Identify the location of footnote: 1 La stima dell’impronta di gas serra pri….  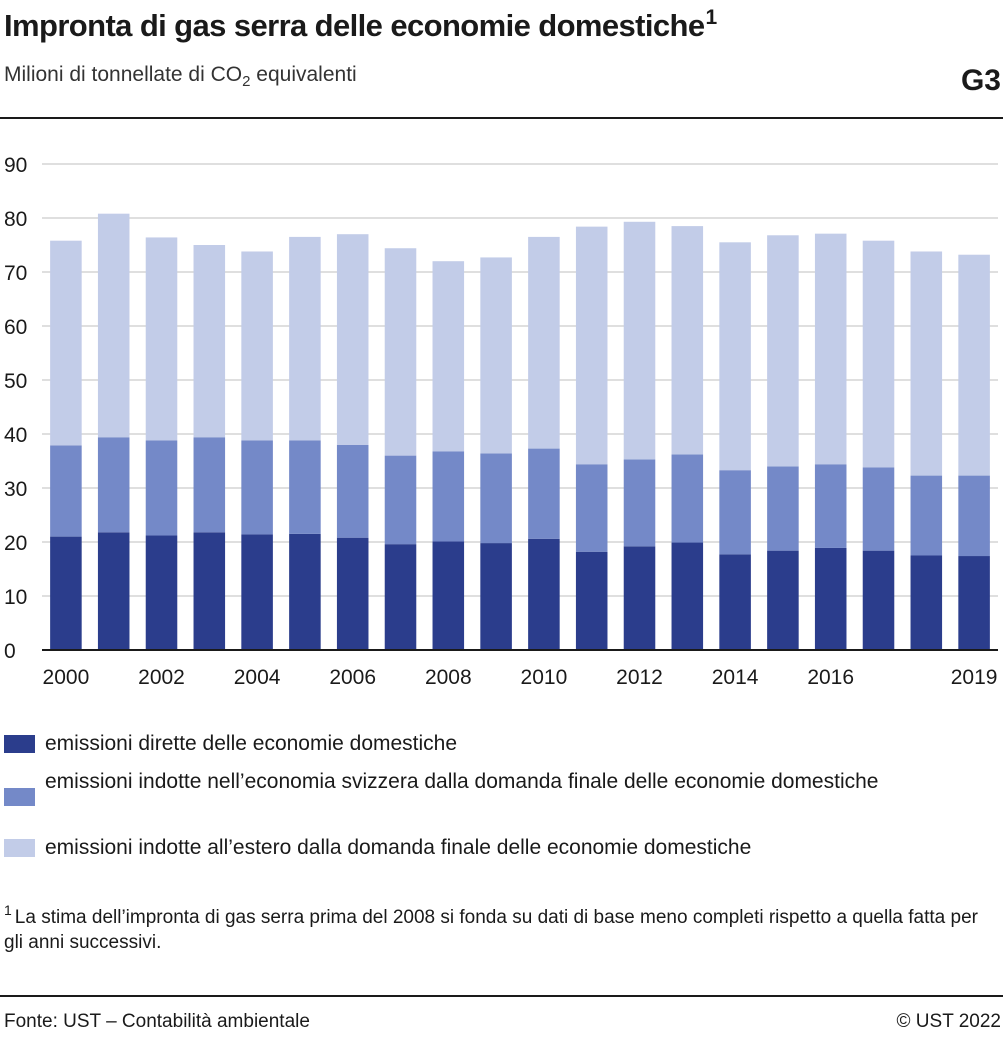
(494, 926).